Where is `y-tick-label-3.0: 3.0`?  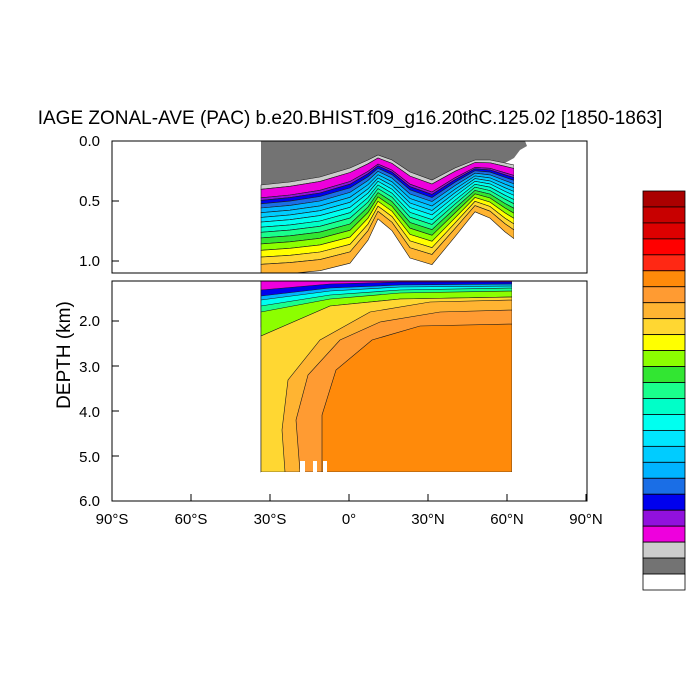 y-tick-label-3.0: 3.0 is located at coordinates (89, 367).